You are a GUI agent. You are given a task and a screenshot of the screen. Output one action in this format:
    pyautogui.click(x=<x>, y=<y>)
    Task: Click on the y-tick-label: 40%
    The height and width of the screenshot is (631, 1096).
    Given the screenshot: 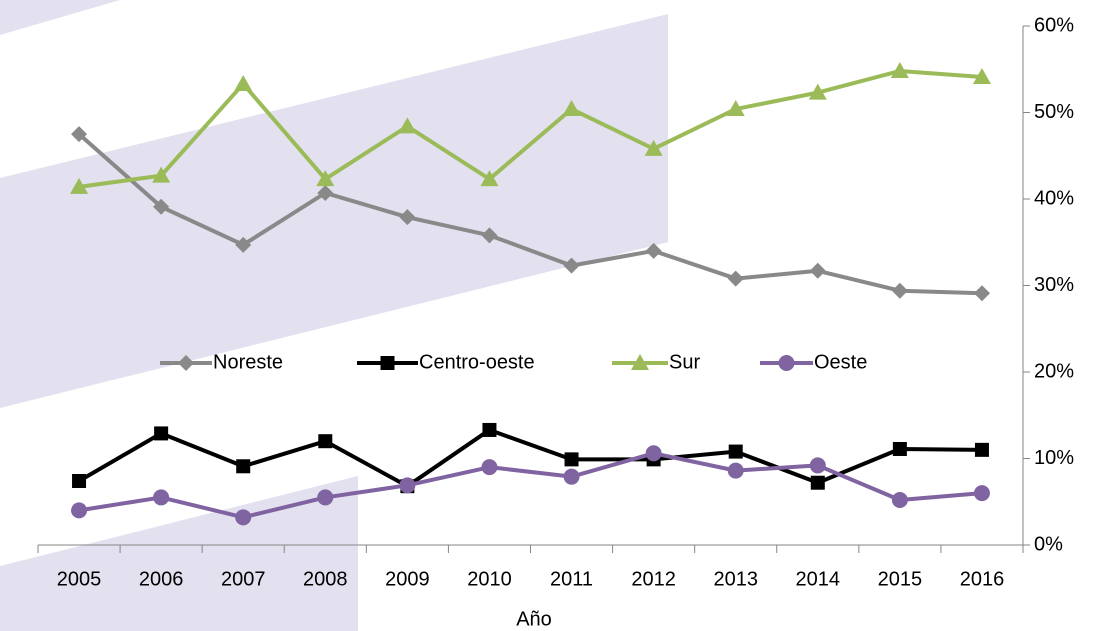 What is the action you would take?
    pyautogui.click(x=1054, y=198)
    